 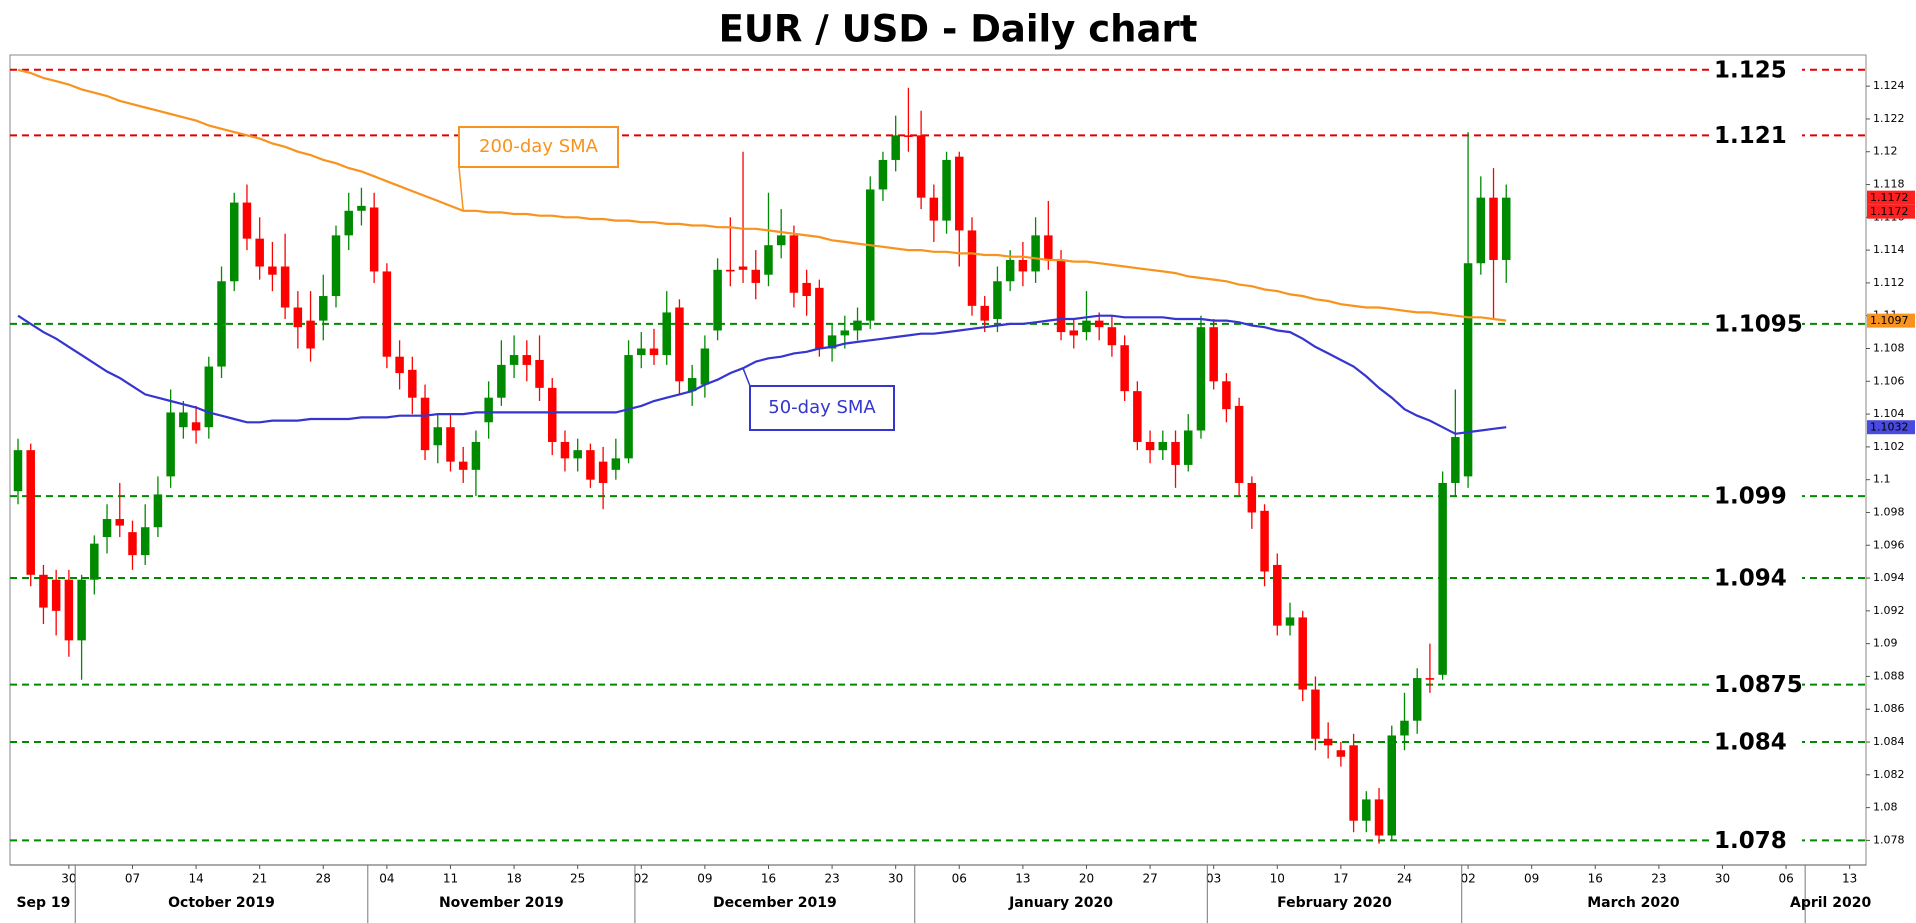 I want to click on y-tick-label: 1.092, so click(x=1889, y=610).